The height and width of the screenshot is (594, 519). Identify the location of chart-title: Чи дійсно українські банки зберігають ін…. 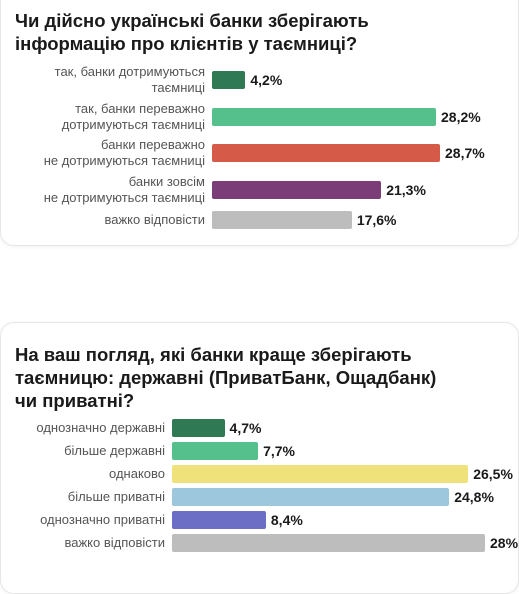
(192, 32).